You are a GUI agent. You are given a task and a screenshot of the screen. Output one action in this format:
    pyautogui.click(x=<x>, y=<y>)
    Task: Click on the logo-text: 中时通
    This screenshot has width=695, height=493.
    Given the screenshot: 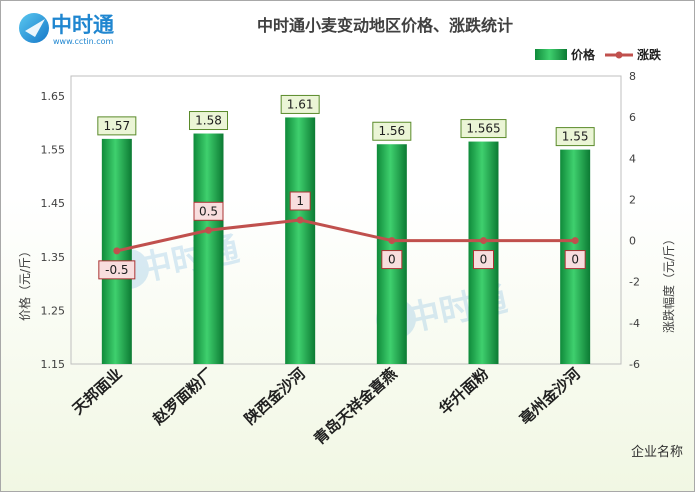 What is the action you would take?
    pyautogui.click(x=82, y=25)
    